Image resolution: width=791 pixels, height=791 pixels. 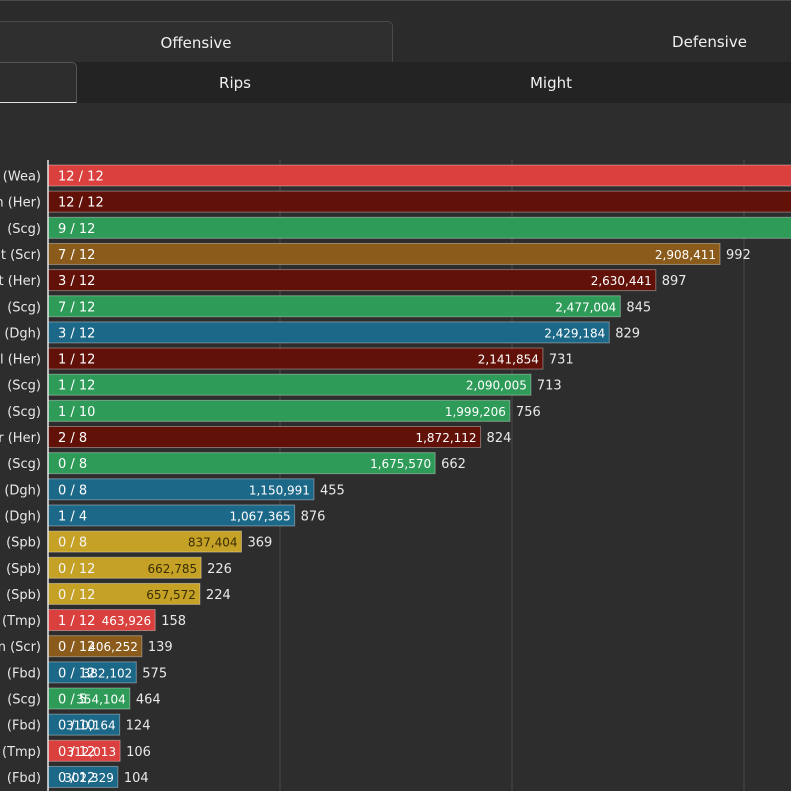 I want to click on tab-defensive-label: Defensive, so click(x=709, y=42).